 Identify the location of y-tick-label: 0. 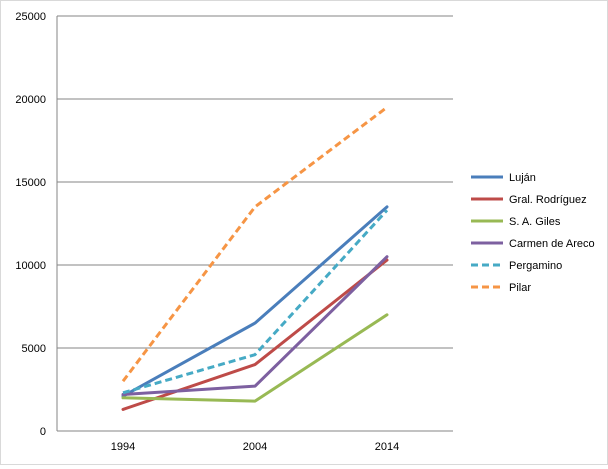
(43, 432).